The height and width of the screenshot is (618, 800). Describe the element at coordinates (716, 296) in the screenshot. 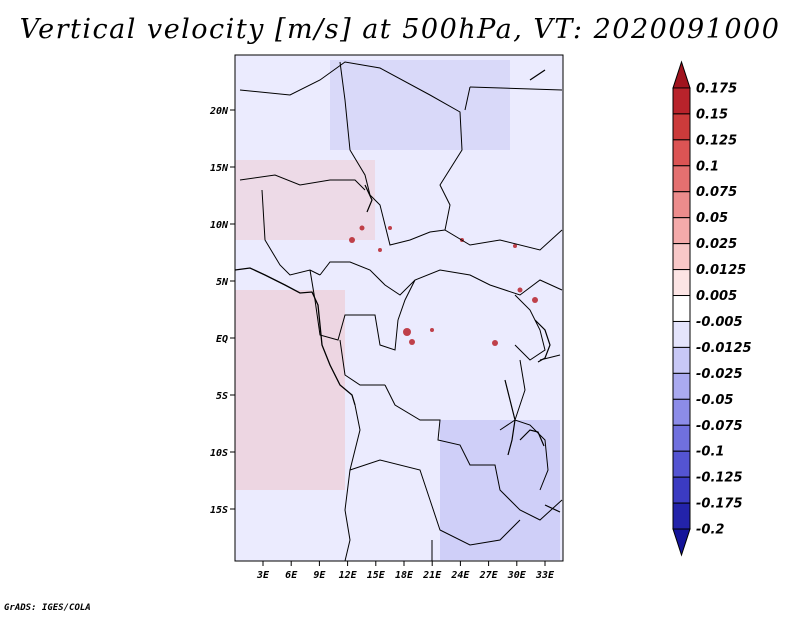

I see `colorbar-label: 0.005` at that location.